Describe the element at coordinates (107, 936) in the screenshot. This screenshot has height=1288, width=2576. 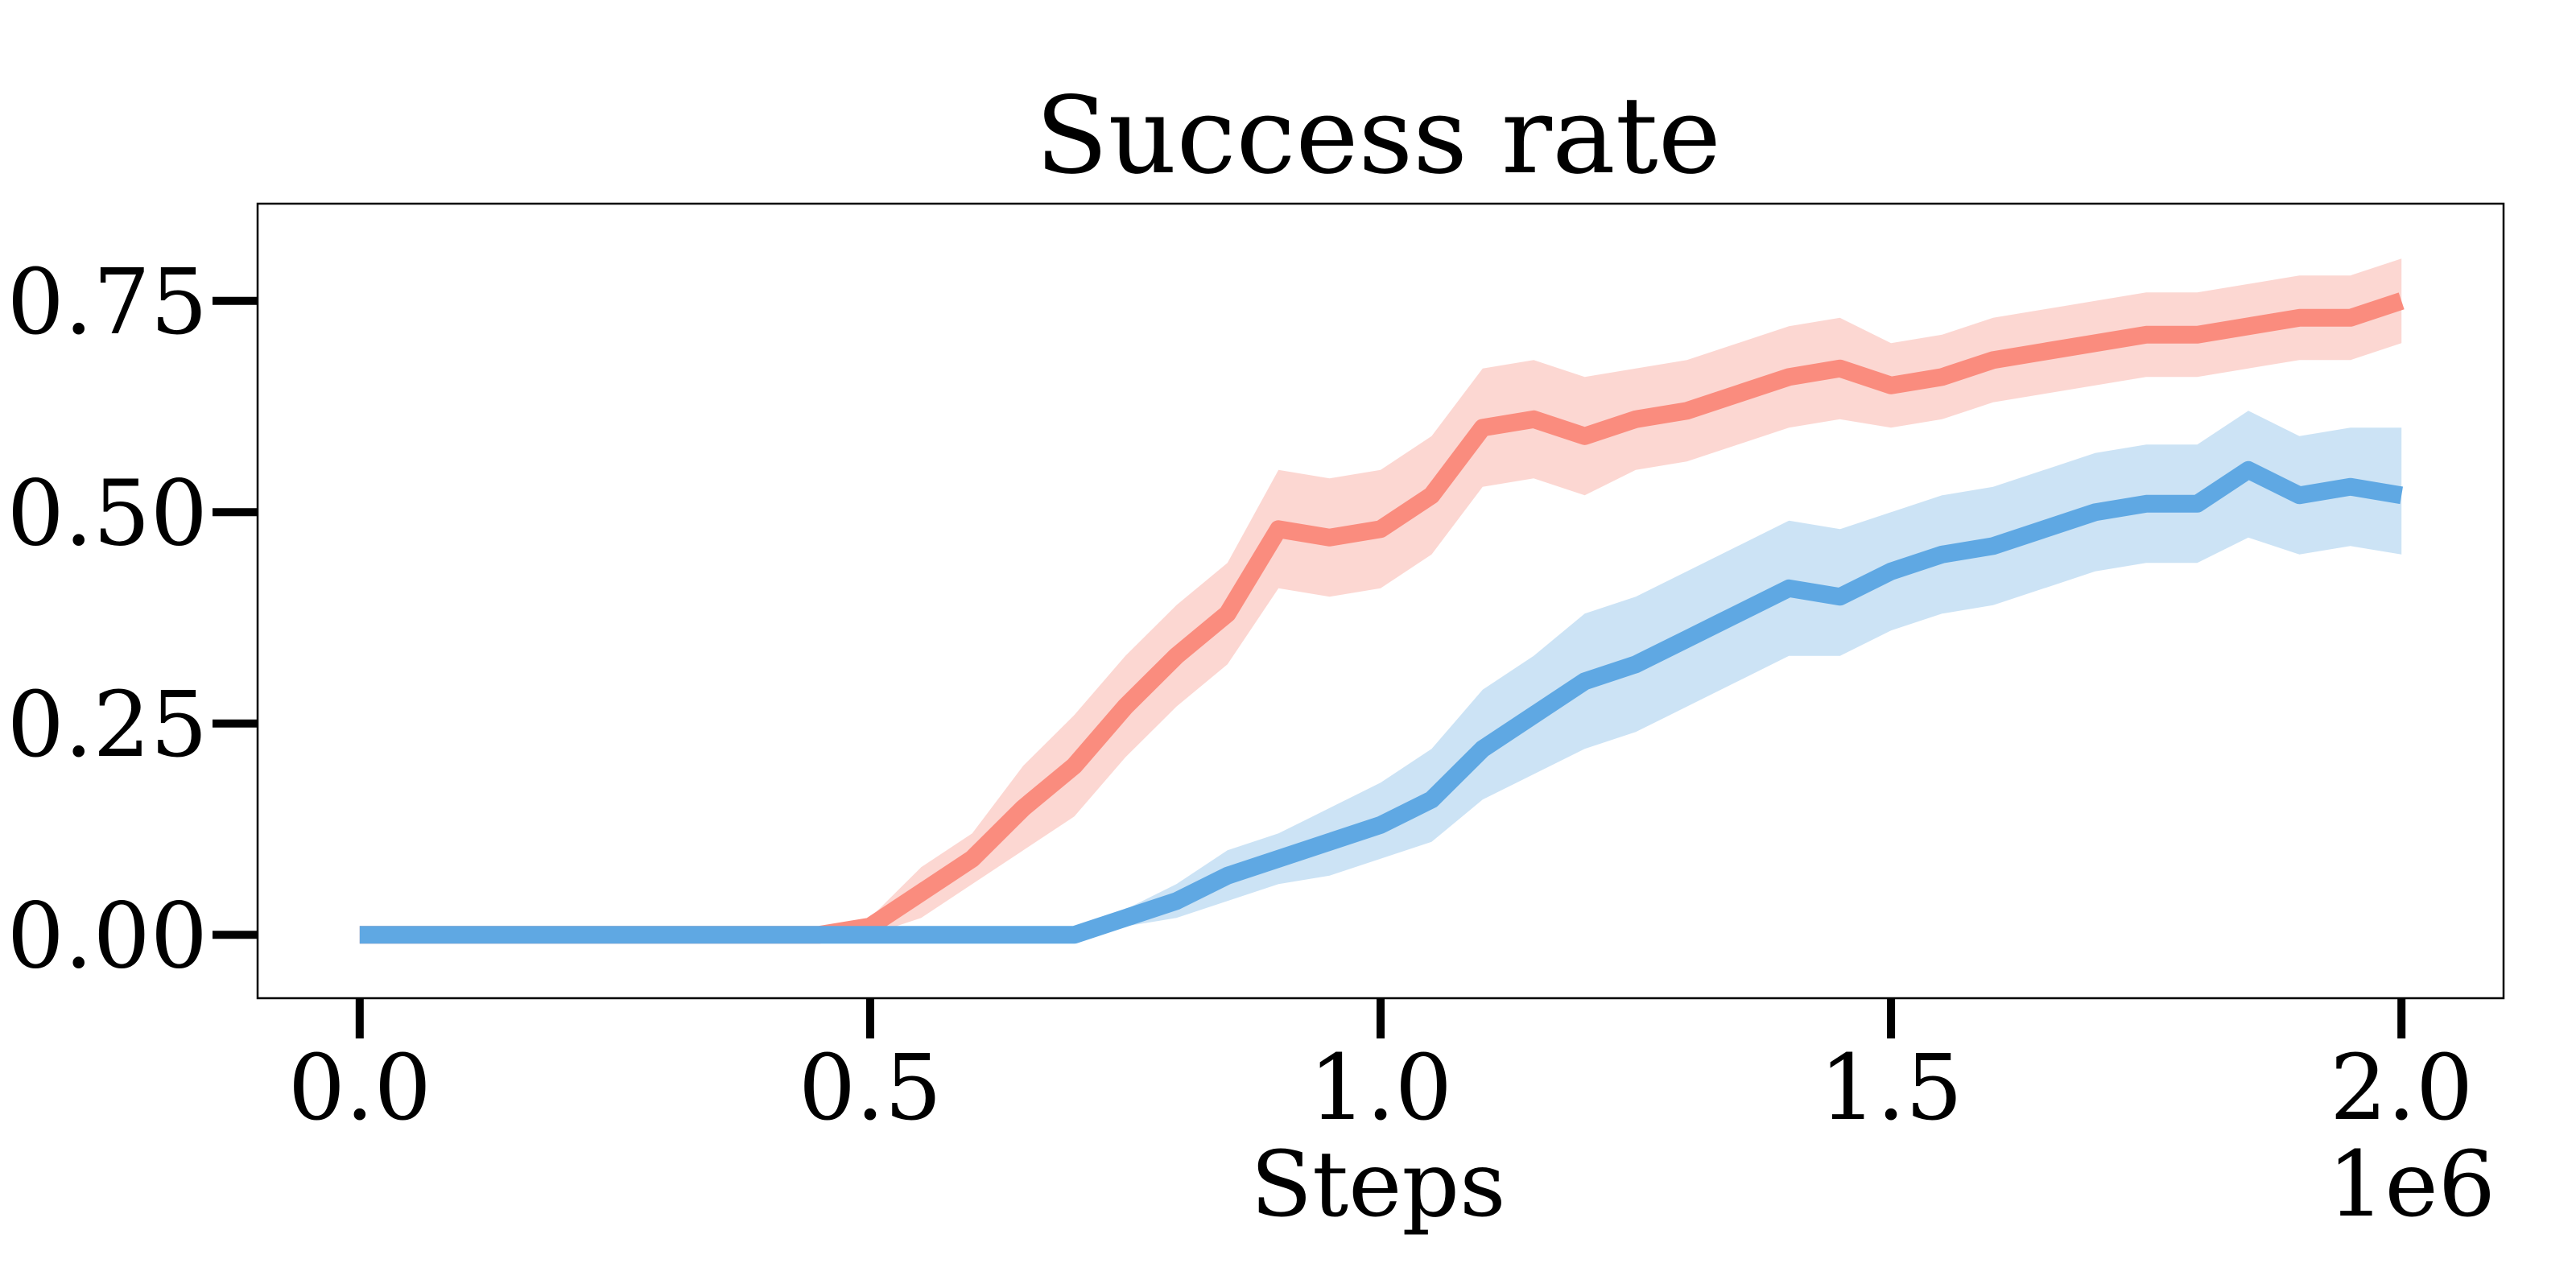
I see `y-tick-label: 0.00` at that location.